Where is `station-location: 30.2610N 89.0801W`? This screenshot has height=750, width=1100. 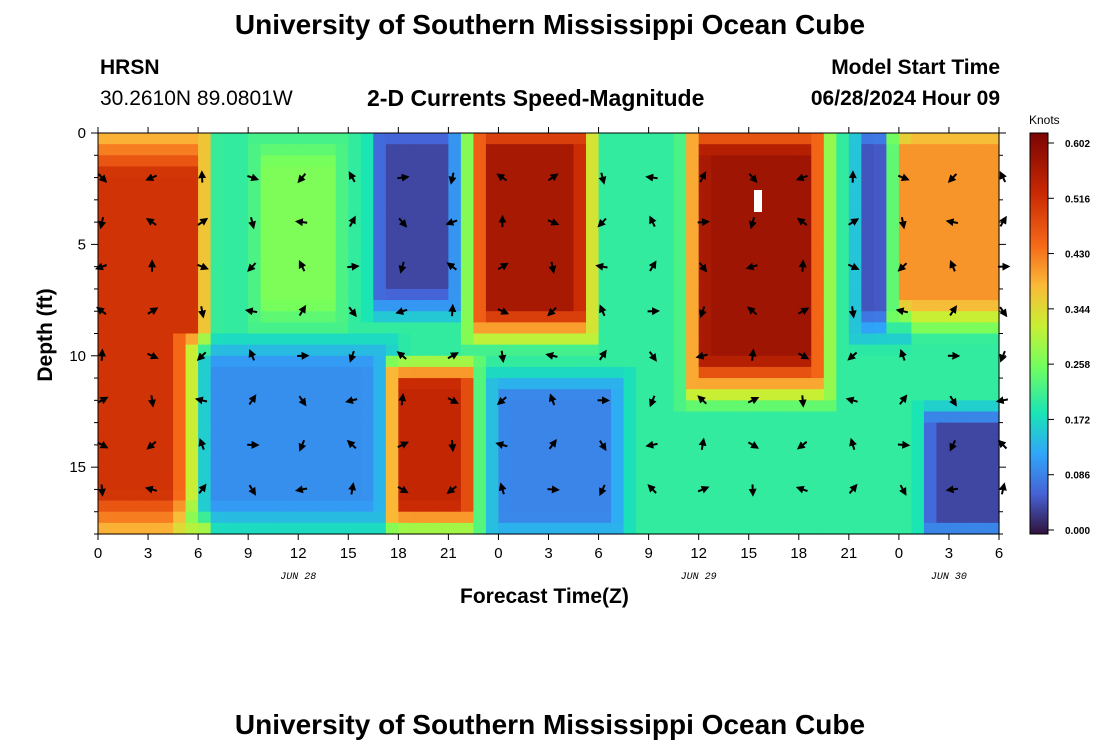
station-location: 30.2610N 89.0801W is located at coordinates (196, 98).